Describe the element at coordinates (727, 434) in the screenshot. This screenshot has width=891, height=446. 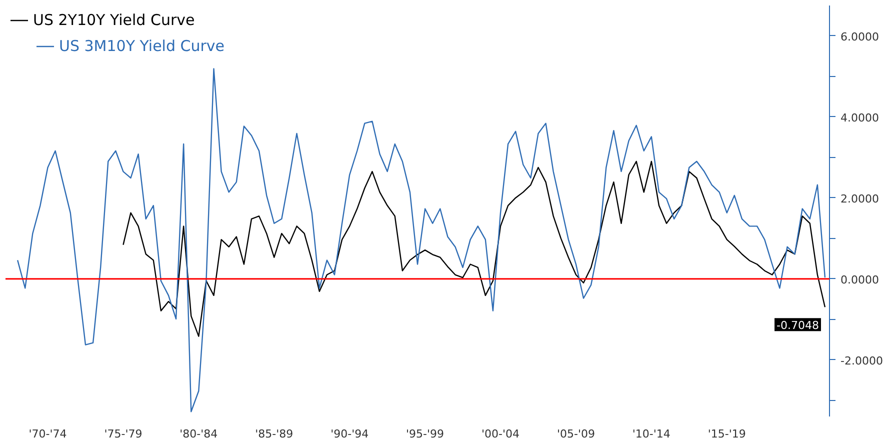
I see `x-tick-label: '15-'19` at that location.